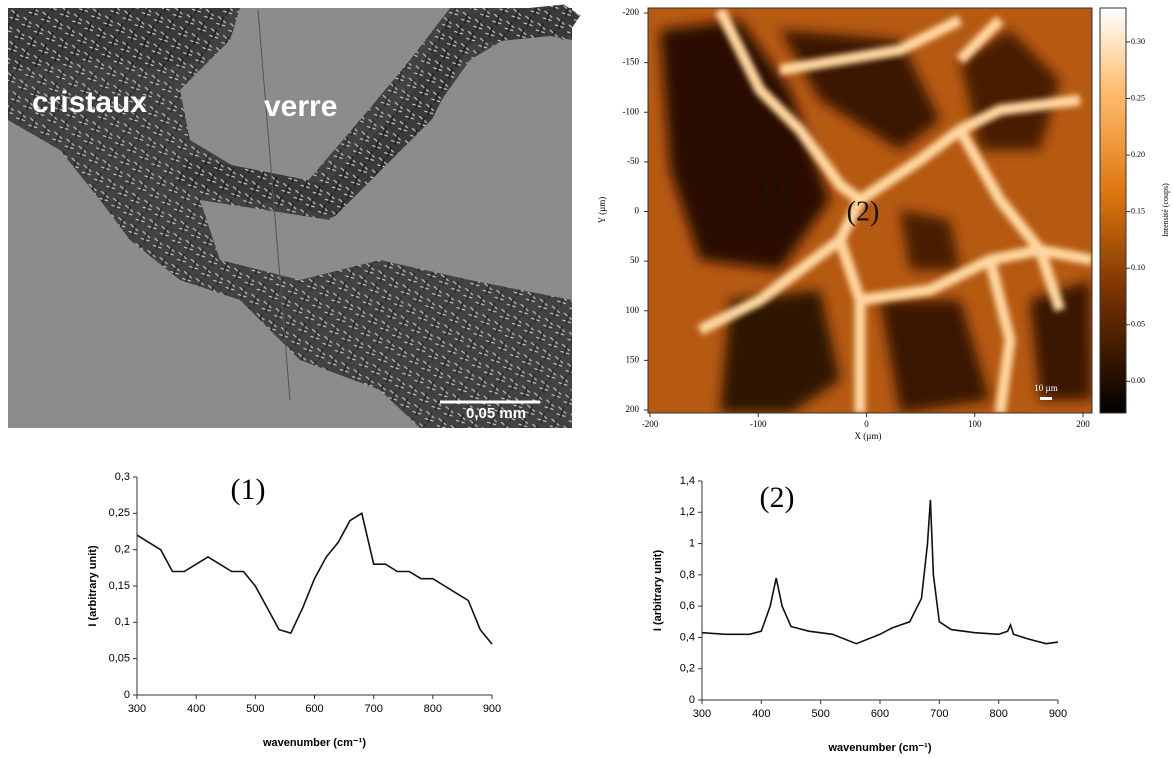 This screenshot has height=758, width=1173. Describe the element at coordinates (1138, 154) in the screenshot. I see `colorbar-tick-label: 0.20` at that location.